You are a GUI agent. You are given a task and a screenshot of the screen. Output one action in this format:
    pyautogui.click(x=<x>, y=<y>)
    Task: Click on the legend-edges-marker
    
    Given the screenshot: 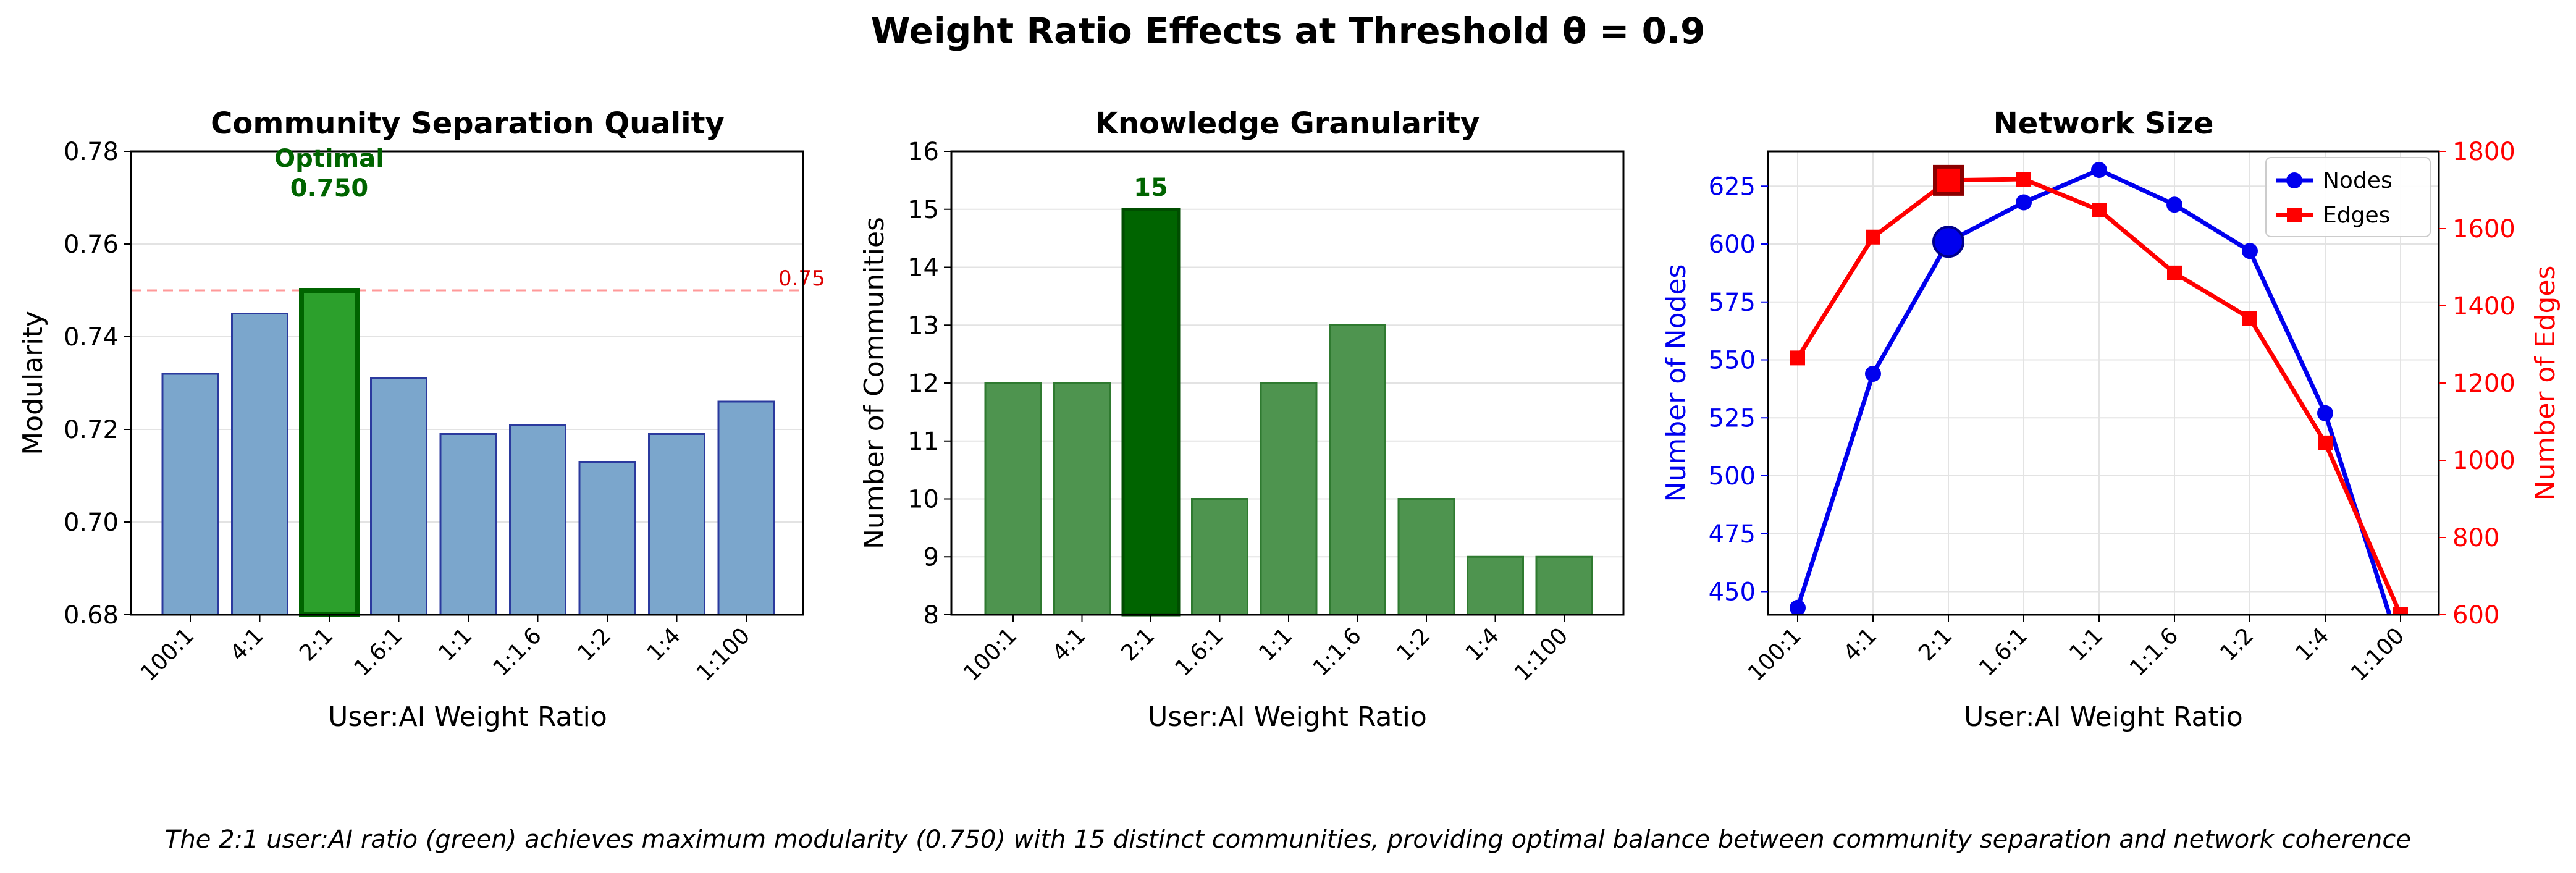 What is the action you would take?
    pyautogui.click(x=2294, y=215)
    